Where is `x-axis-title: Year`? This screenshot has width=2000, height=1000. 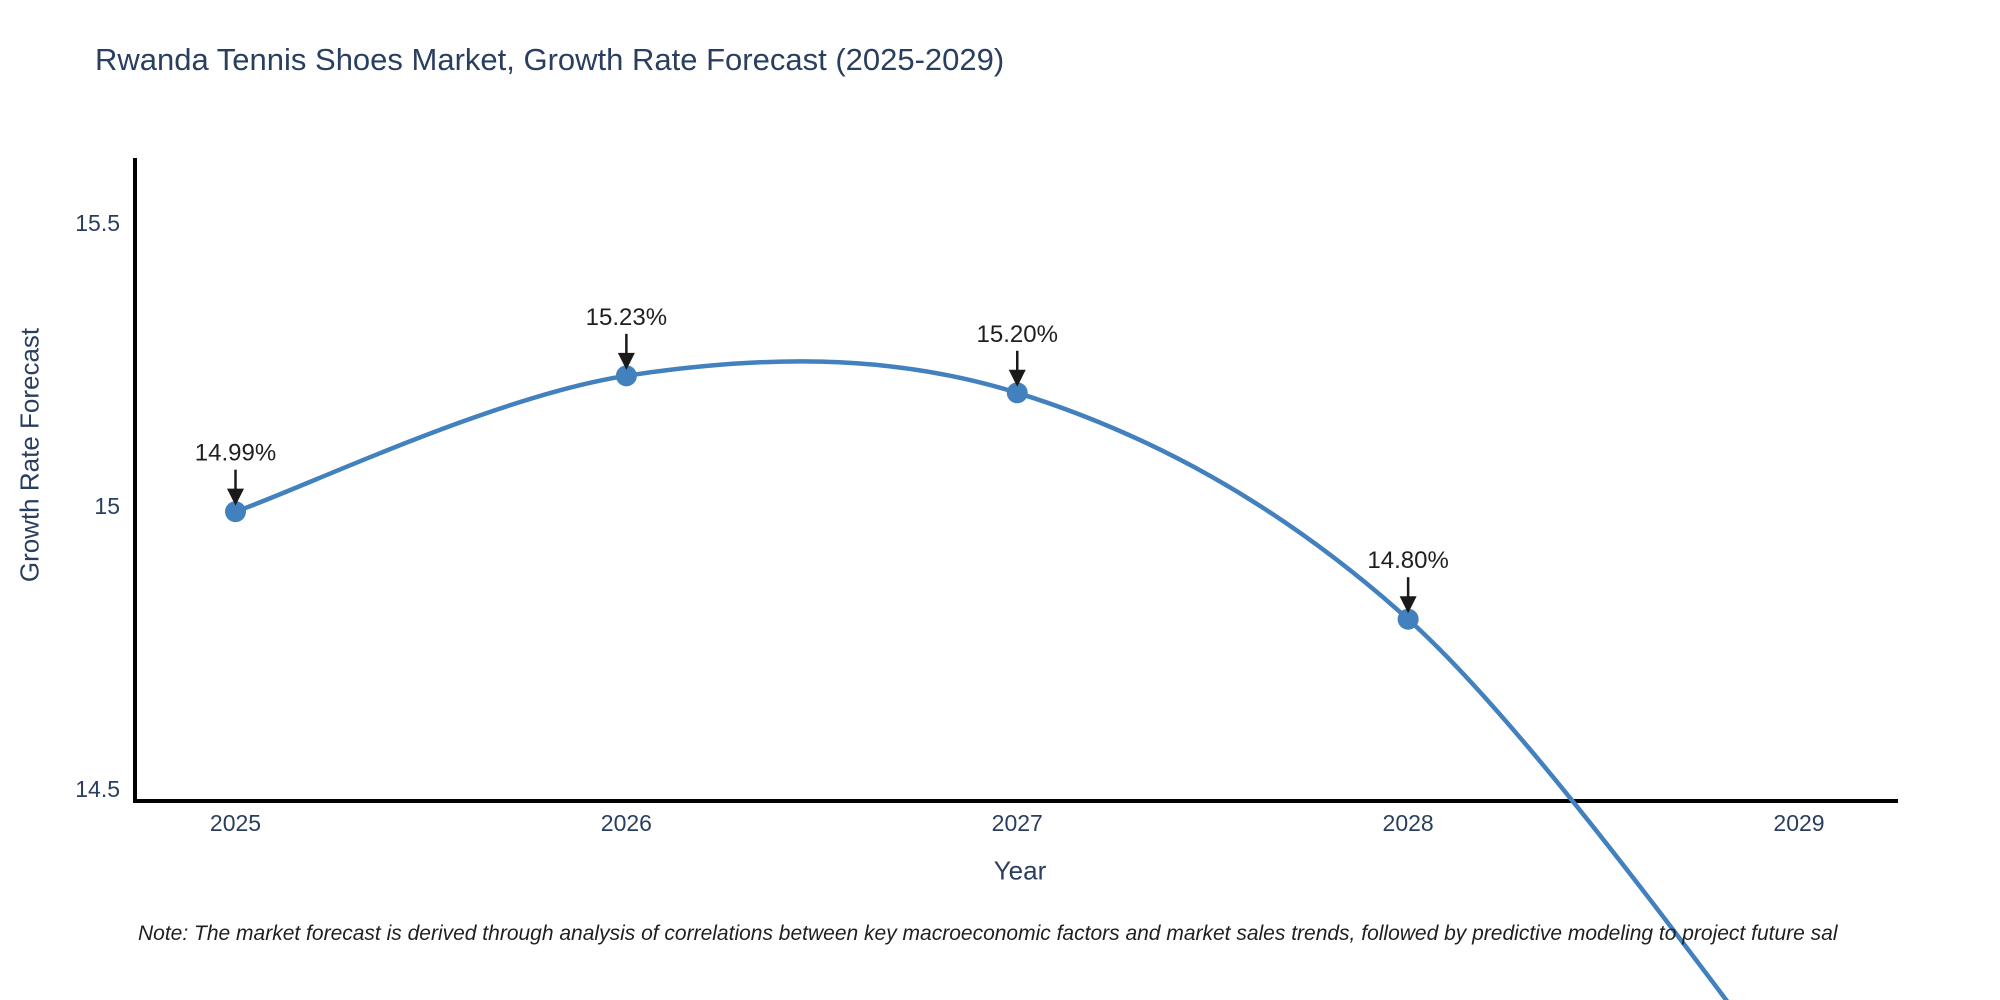
x-axis-title: Year is located at coordinates (1020, 870).